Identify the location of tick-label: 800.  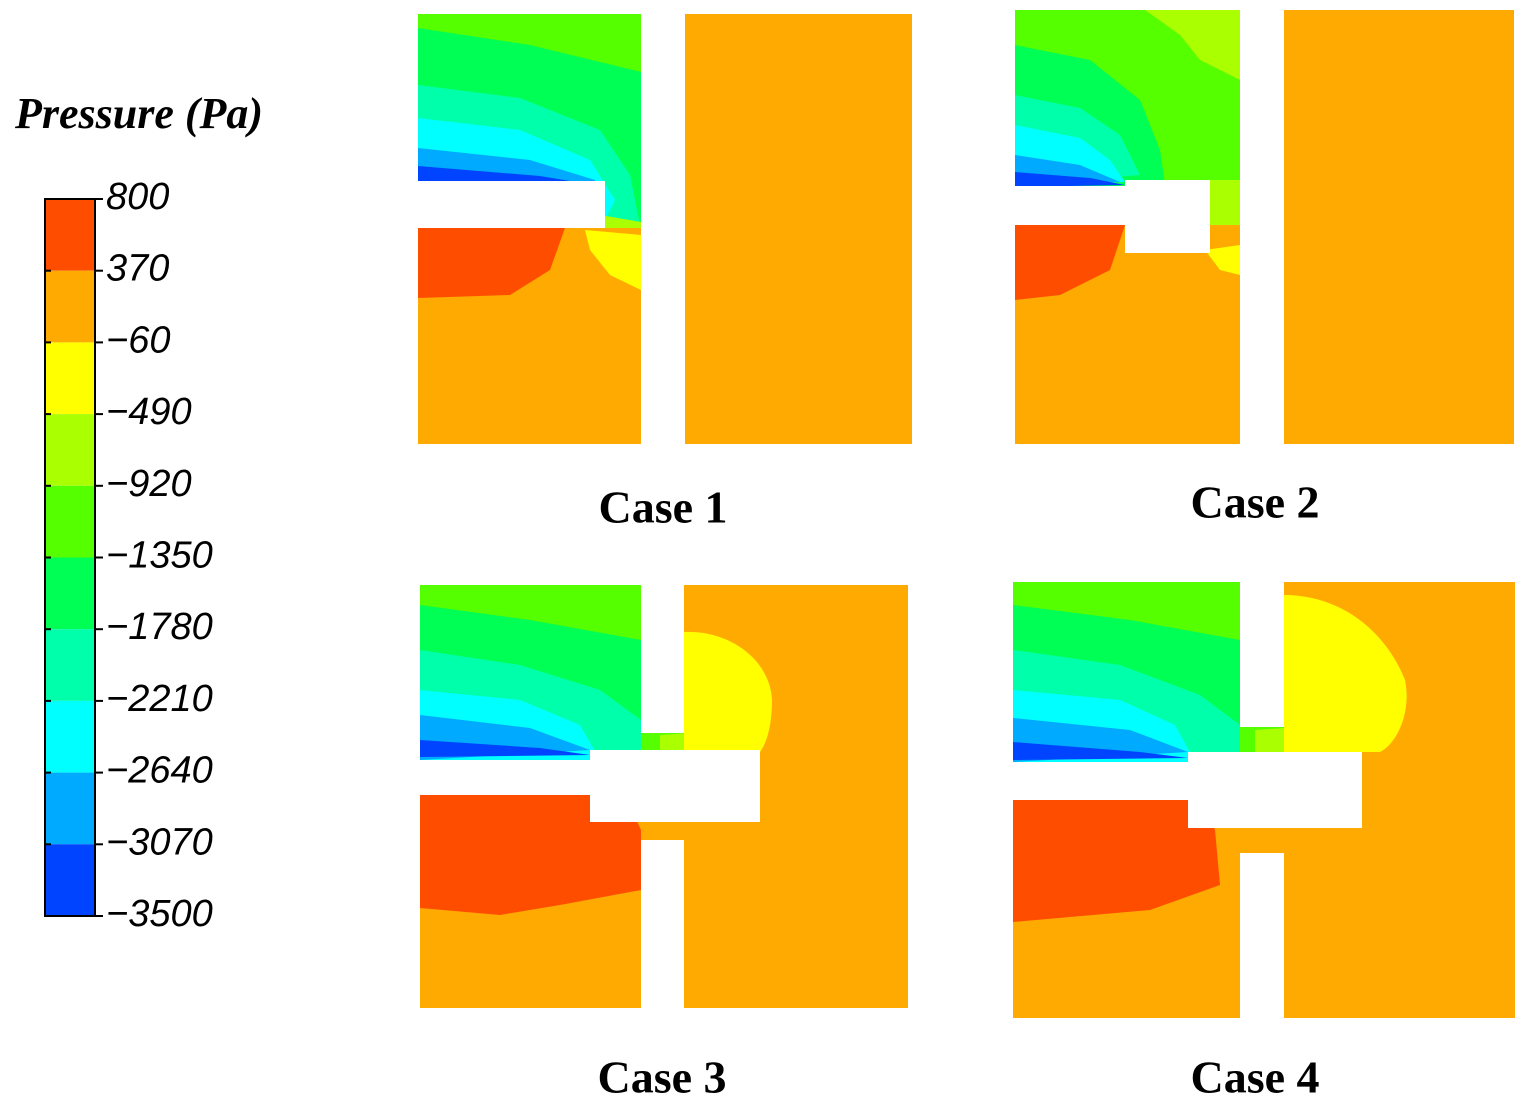
(137, 197).